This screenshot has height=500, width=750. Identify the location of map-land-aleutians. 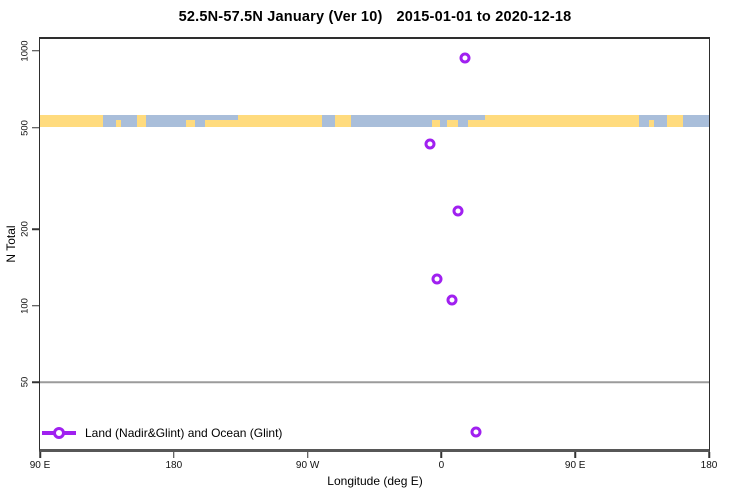
(190, 123).